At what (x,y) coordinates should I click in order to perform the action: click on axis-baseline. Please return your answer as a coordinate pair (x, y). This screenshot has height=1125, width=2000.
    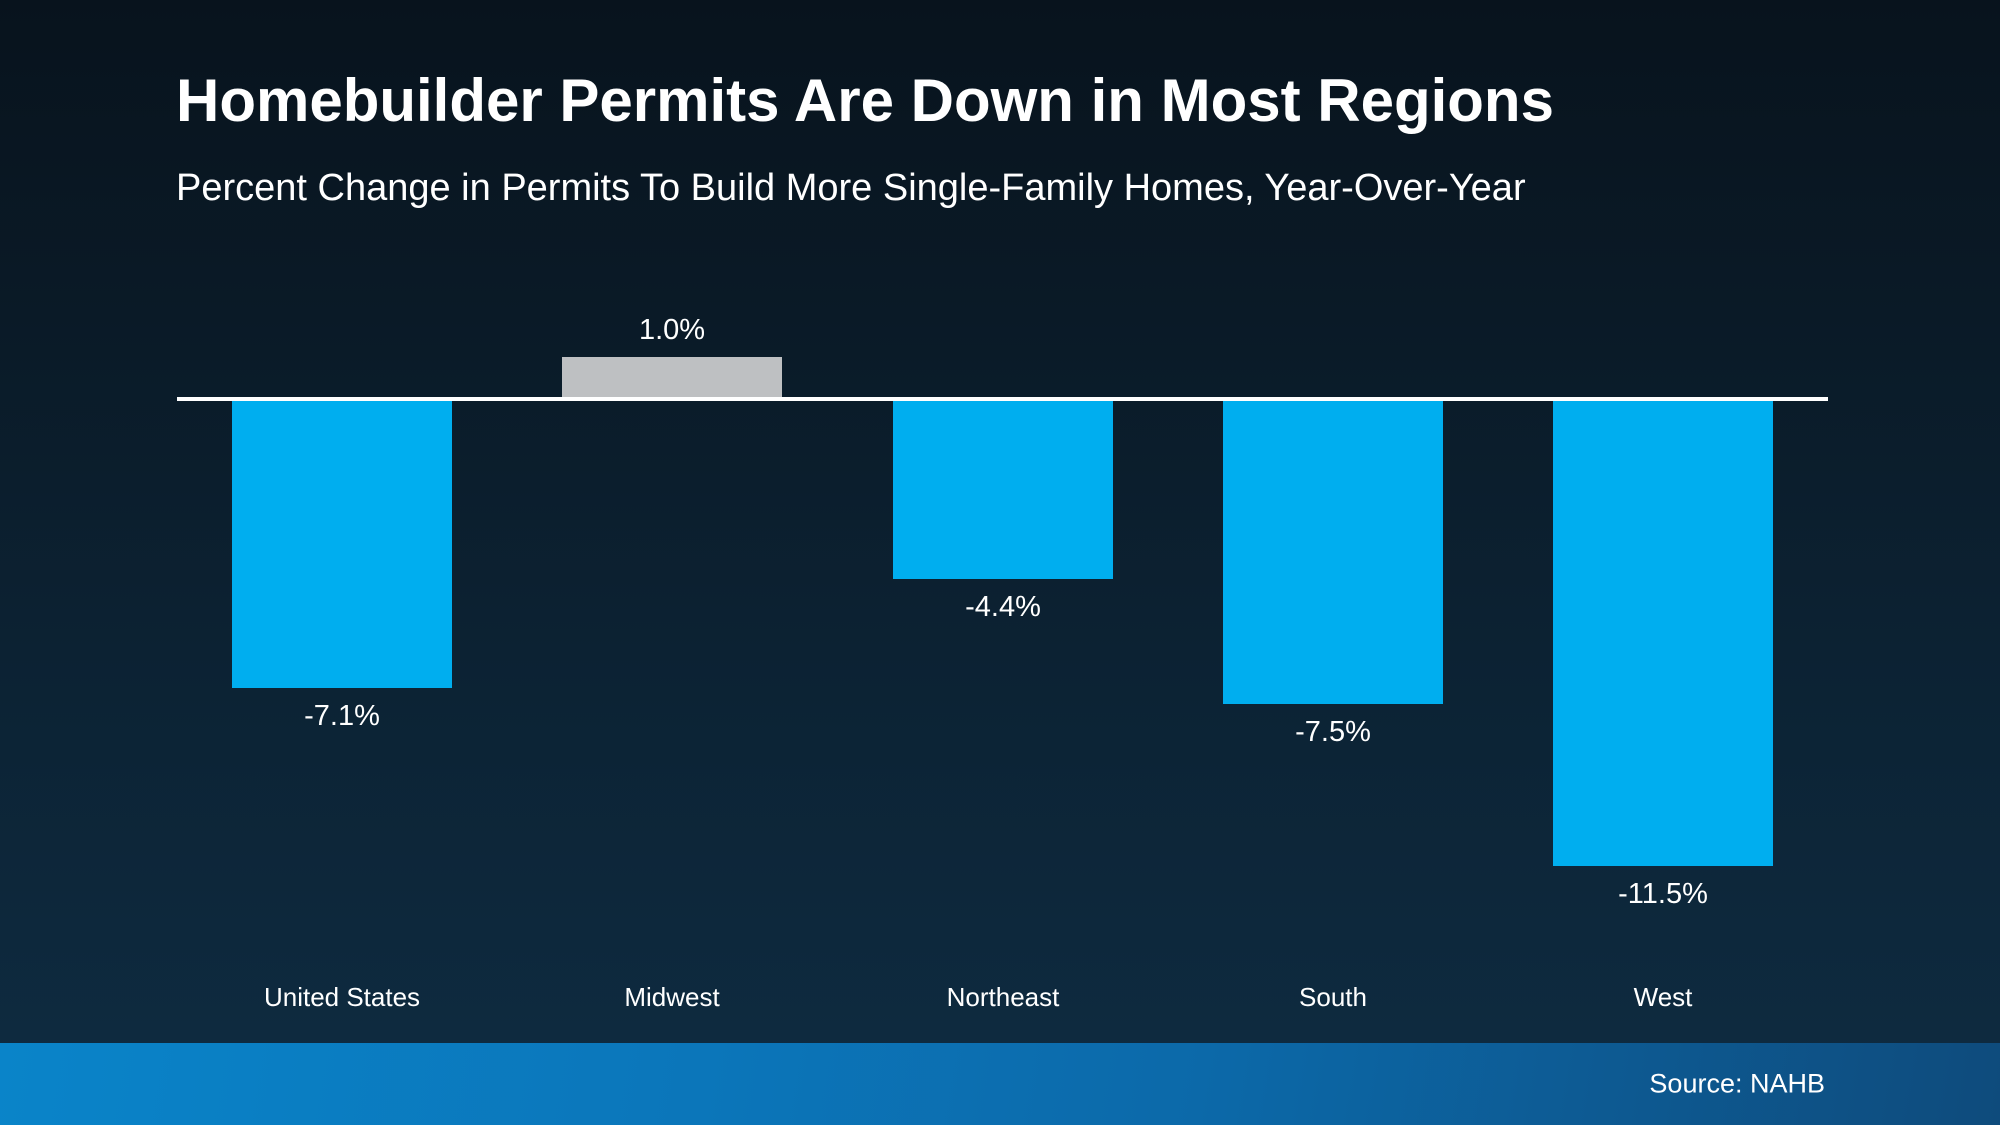
    Looking at the image, I should click on (1002, 399).